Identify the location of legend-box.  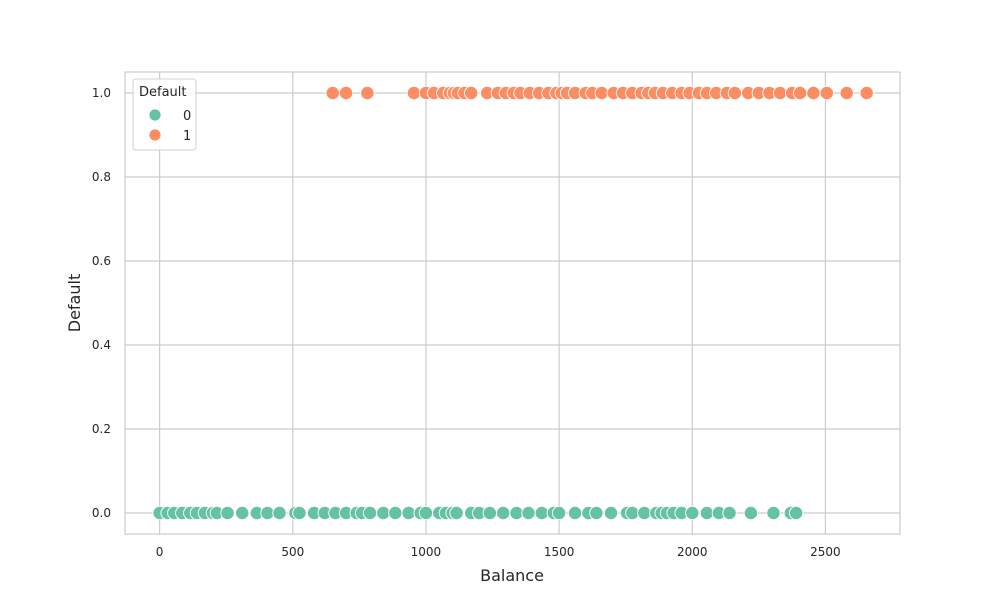
(164, 114).